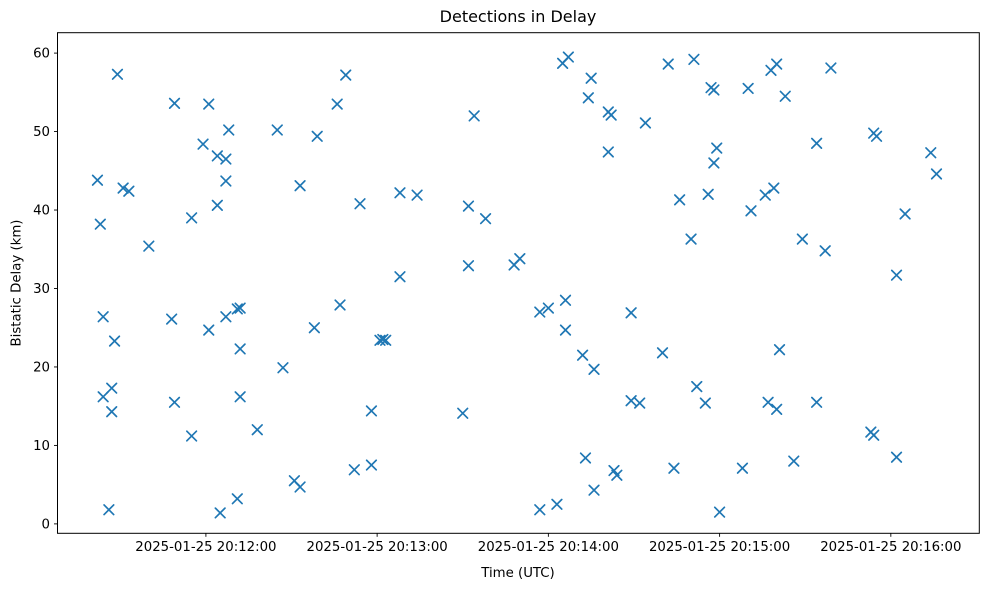 This screenshot has height=590, width=989. Describe the element at coordinates (17, 283) in the screenshot. I see `y-axis-label: Bistatic Delay (km)` at that location.